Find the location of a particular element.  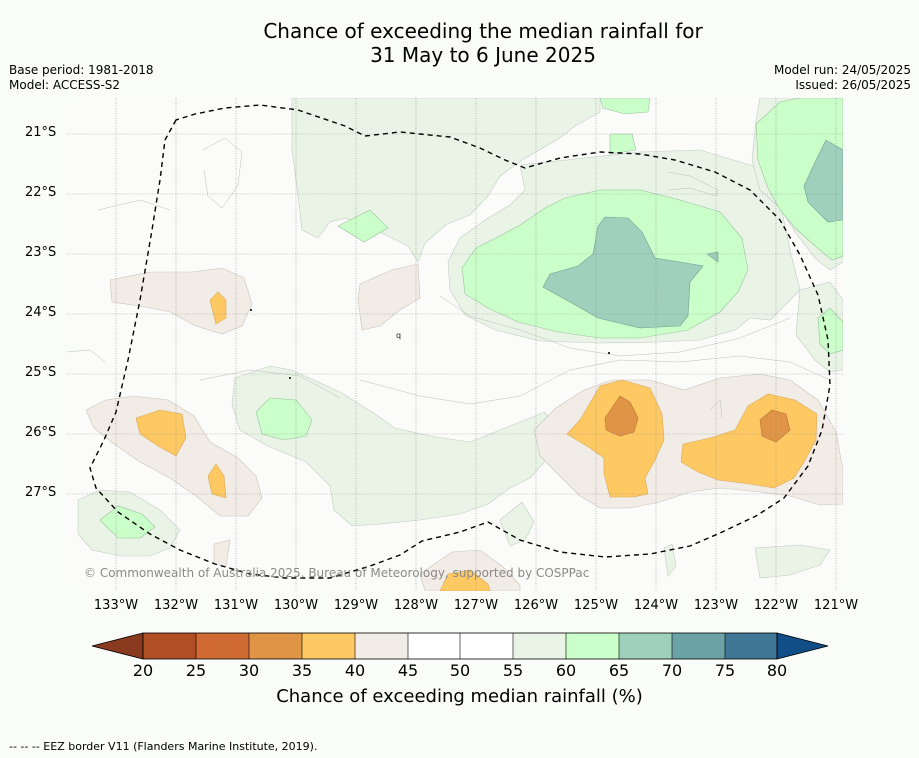

lon-label-122w: 122°W is located at coordinates (776, 605).